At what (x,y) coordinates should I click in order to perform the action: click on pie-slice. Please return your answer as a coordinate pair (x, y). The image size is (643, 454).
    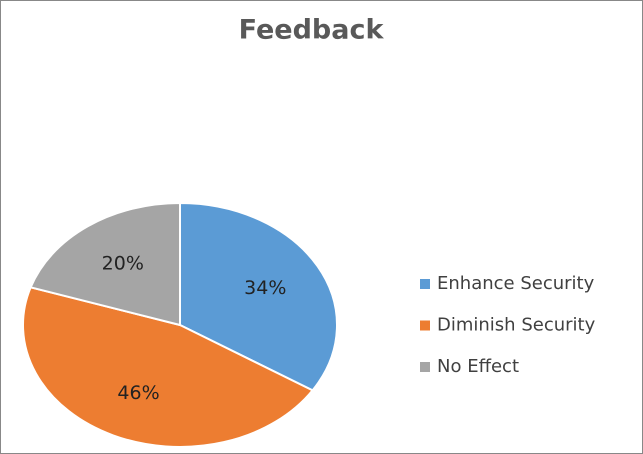
    Looking at the image, I should click on (105, 264).